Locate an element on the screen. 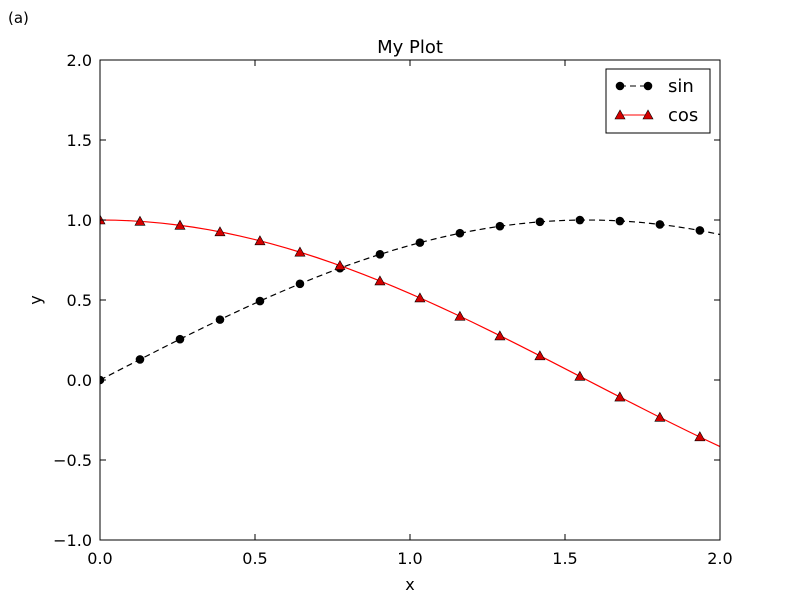 The image size is (800, 600). y-tick-label: 0.0 is located at coordinates (79, 380).